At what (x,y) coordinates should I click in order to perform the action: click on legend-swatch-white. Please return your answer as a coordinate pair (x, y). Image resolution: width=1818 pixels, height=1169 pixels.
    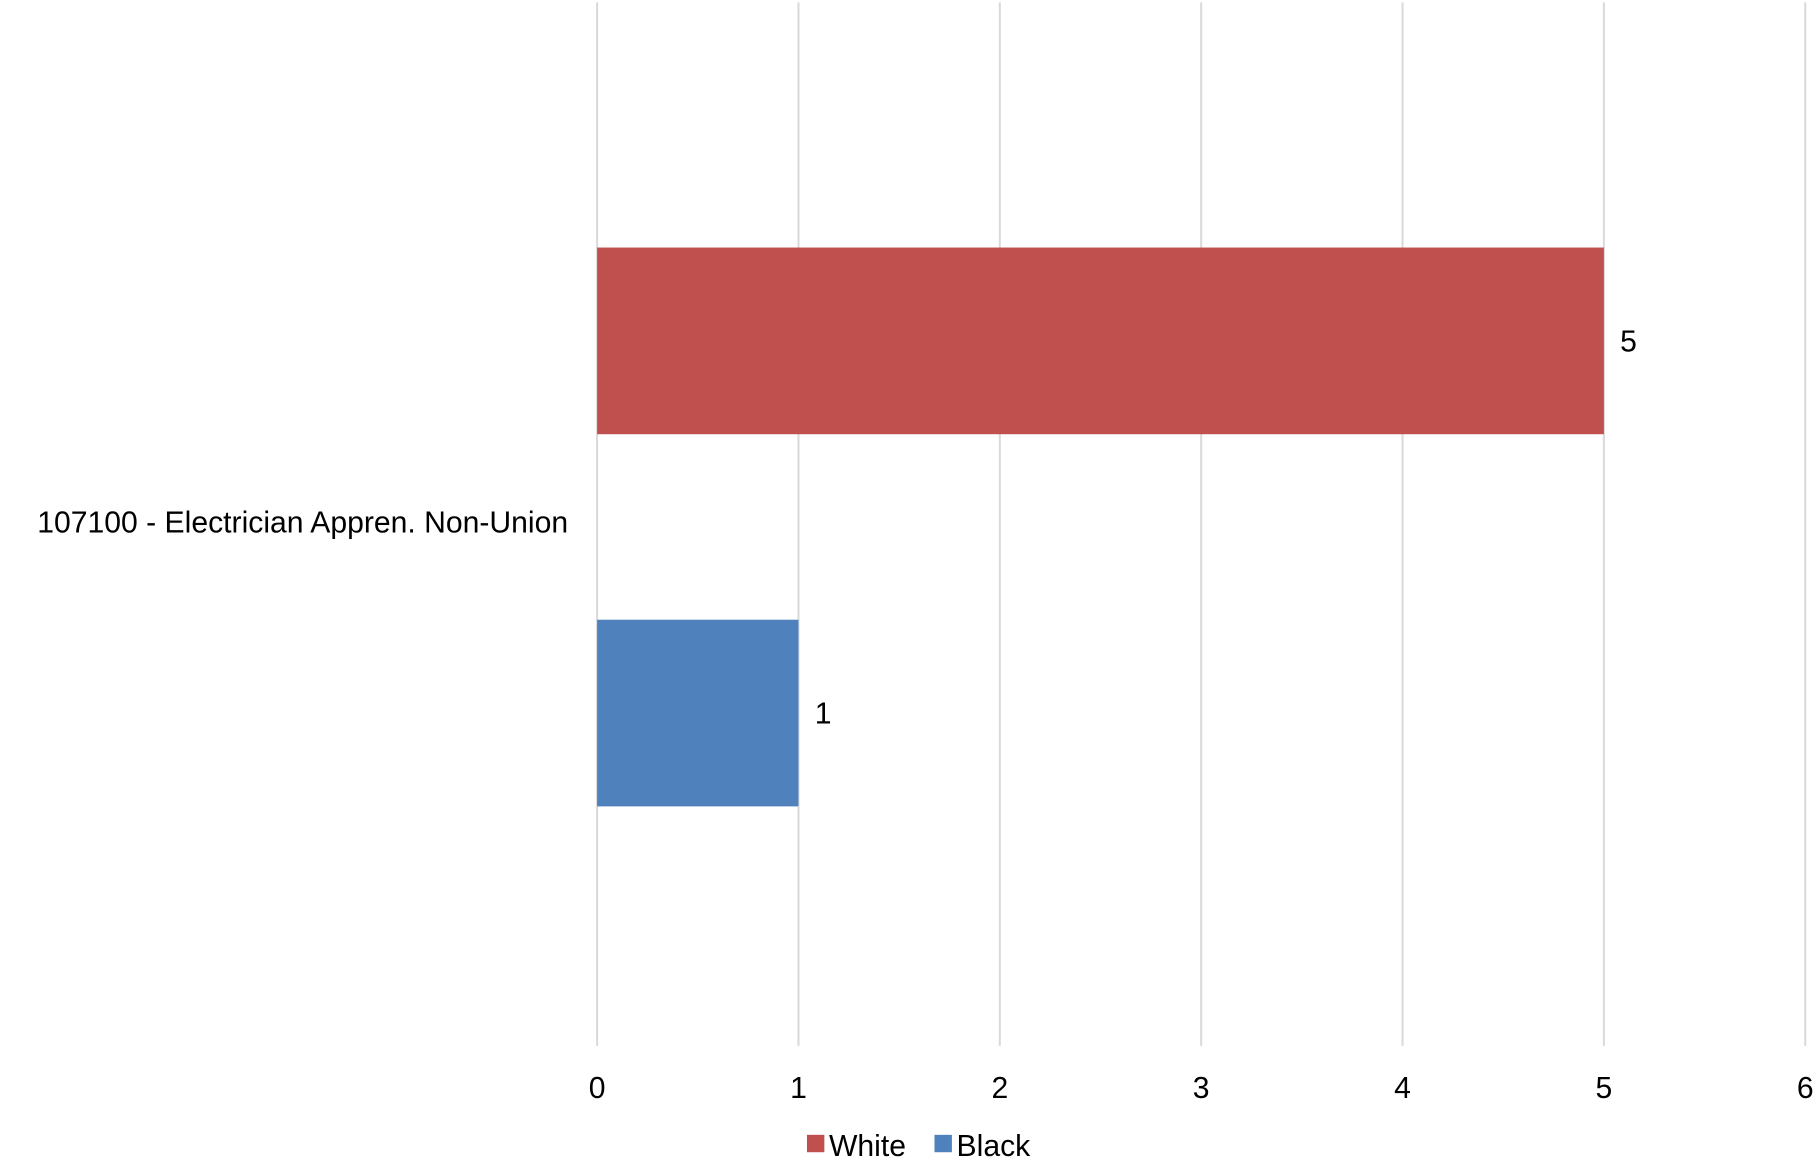
    Looking at the image, I should click on (815, 1143).